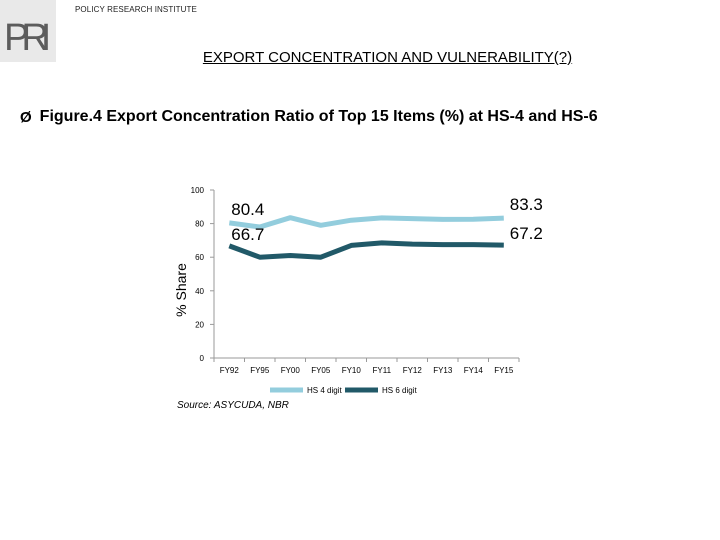 The height and width of the screenshot is (540, 720). I want to click on x-tick-label-FY92: FY92, so click(230, 370).